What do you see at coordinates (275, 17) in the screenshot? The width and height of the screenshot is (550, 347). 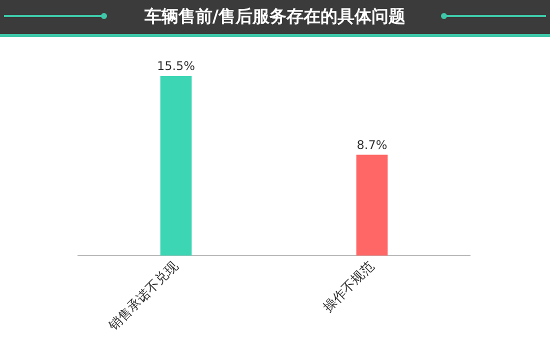 I see `chart-title: 车辆售前/售后服务存在的具体问题` at bounding box center [275, 17].